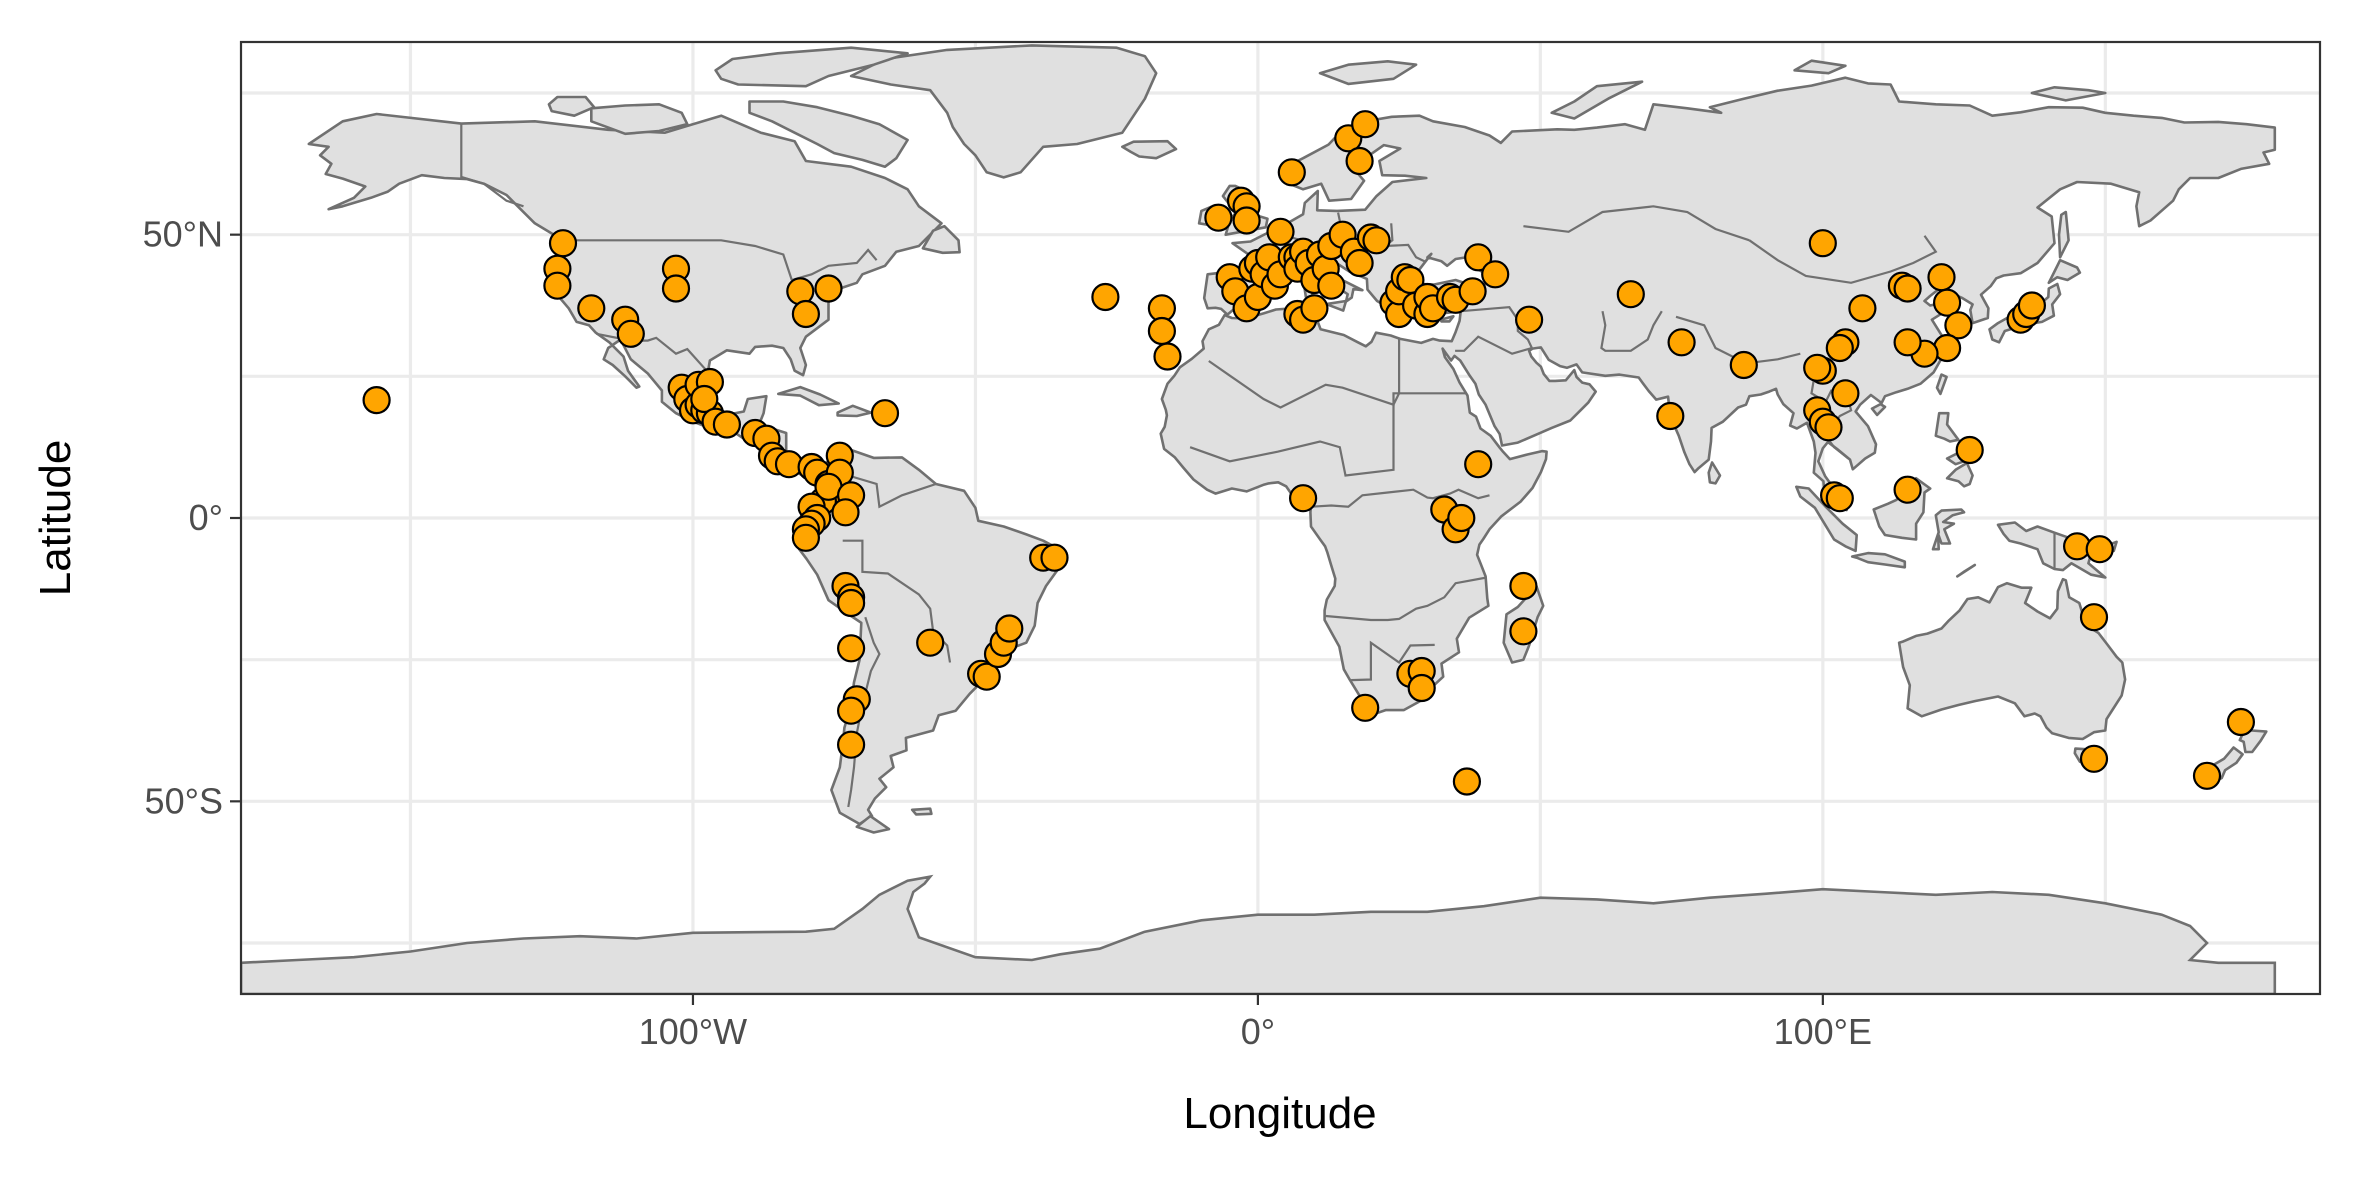  What do you see at coordinates (693, 1031) in the screenshot?
I see `x-tick-label: 100°W` at bounding box center [693, 1031].